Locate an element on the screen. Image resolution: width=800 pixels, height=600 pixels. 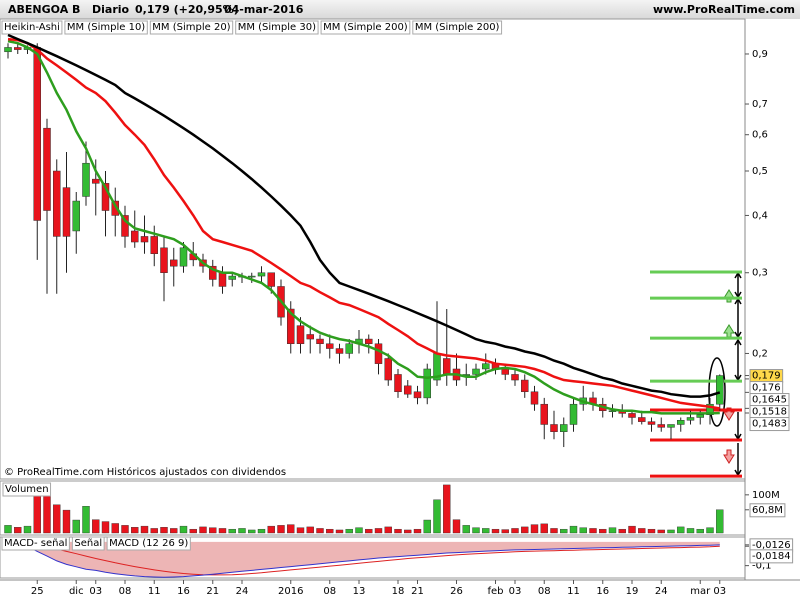
x-tick-label: 11 is located at coordinates (154, 591).